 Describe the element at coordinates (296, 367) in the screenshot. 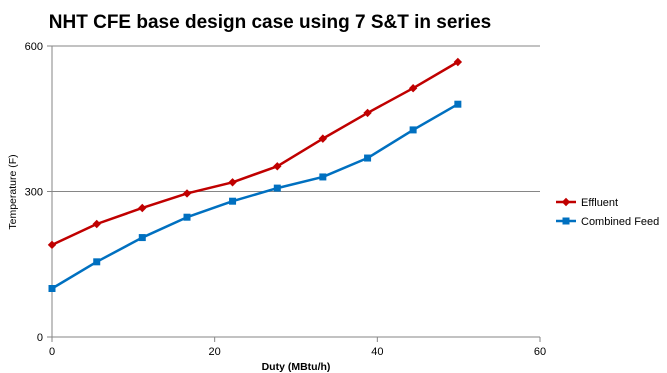

I see `x-axis-title: Duty (MBtu/h)` at that location.